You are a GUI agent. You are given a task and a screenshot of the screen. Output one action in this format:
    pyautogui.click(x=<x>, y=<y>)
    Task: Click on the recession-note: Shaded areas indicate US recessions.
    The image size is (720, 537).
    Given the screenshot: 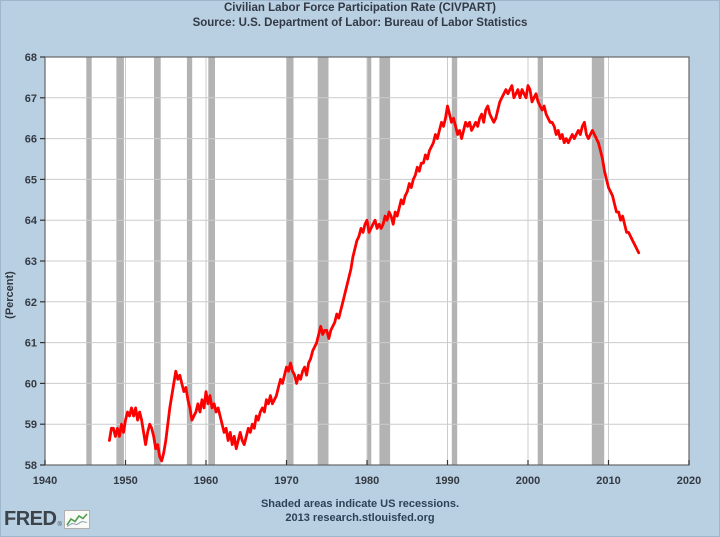 What is the action you would take?
    pyautogui.click(x=360, y=504)
    